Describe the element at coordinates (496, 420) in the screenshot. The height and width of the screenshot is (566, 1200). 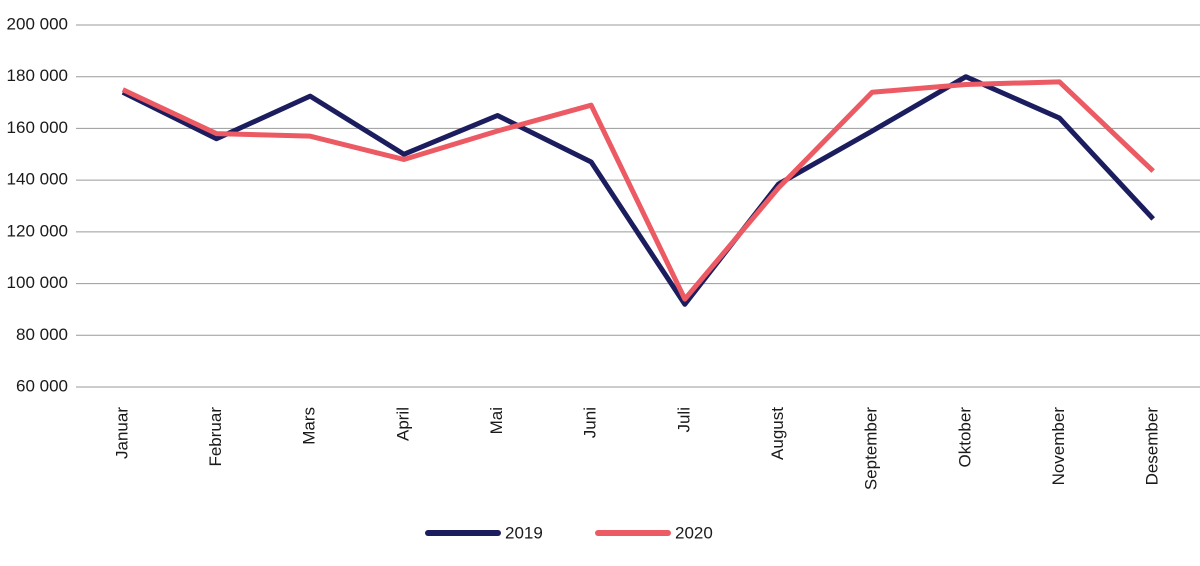
I see `x-tick-label: Mai` at that location.